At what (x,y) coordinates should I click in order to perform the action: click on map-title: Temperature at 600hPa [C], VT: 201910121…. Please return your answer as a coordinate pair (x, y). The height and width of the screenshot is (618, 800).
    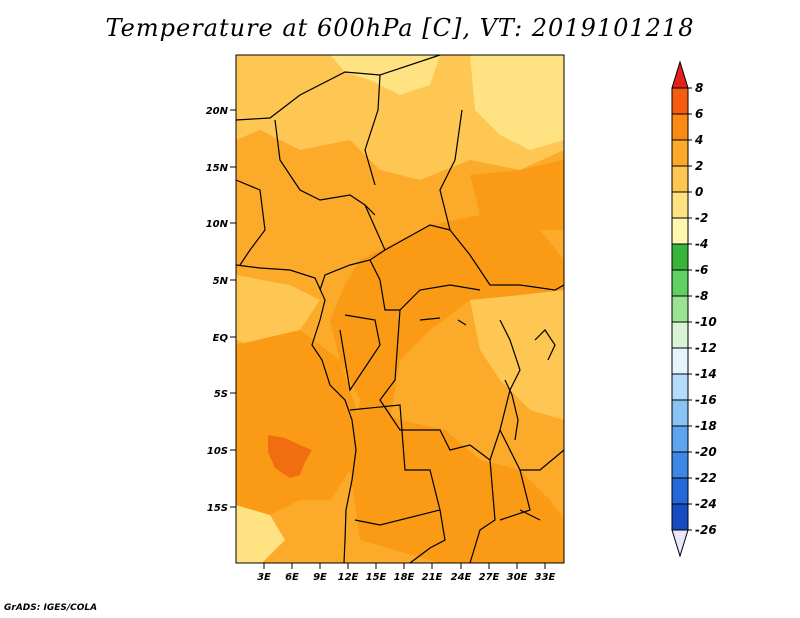
    Looking at the image, I should click on (400, 28).